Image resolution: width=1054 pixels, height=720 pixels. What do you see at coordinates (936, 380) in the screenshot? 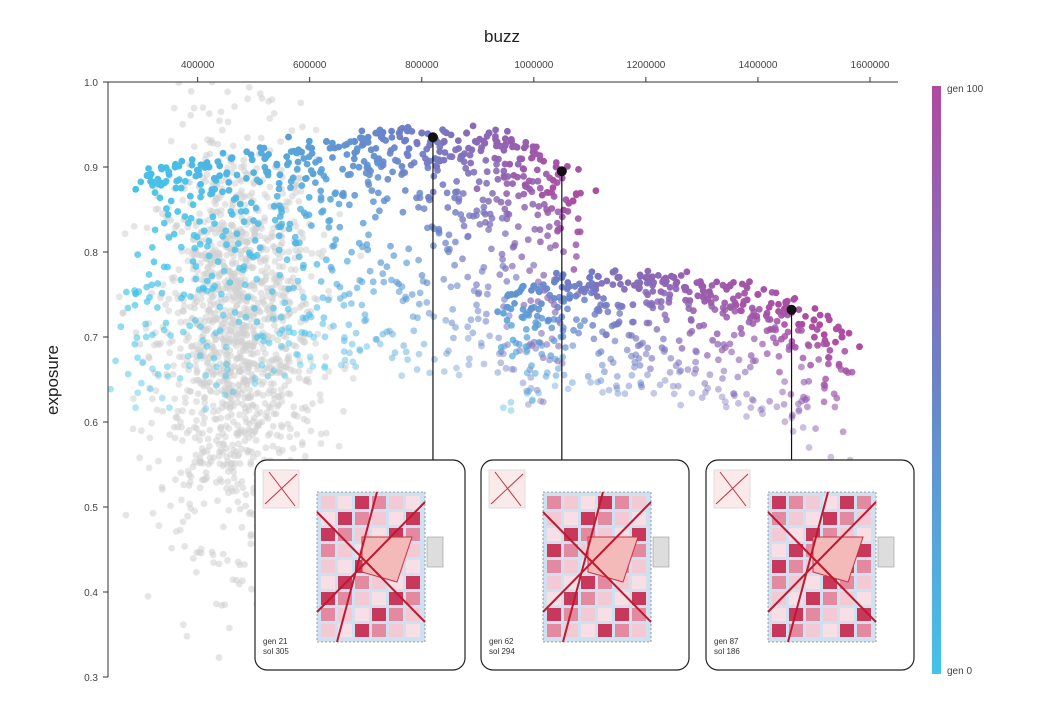
I see `colorbar-gradient` at bounding box center [936, 380].